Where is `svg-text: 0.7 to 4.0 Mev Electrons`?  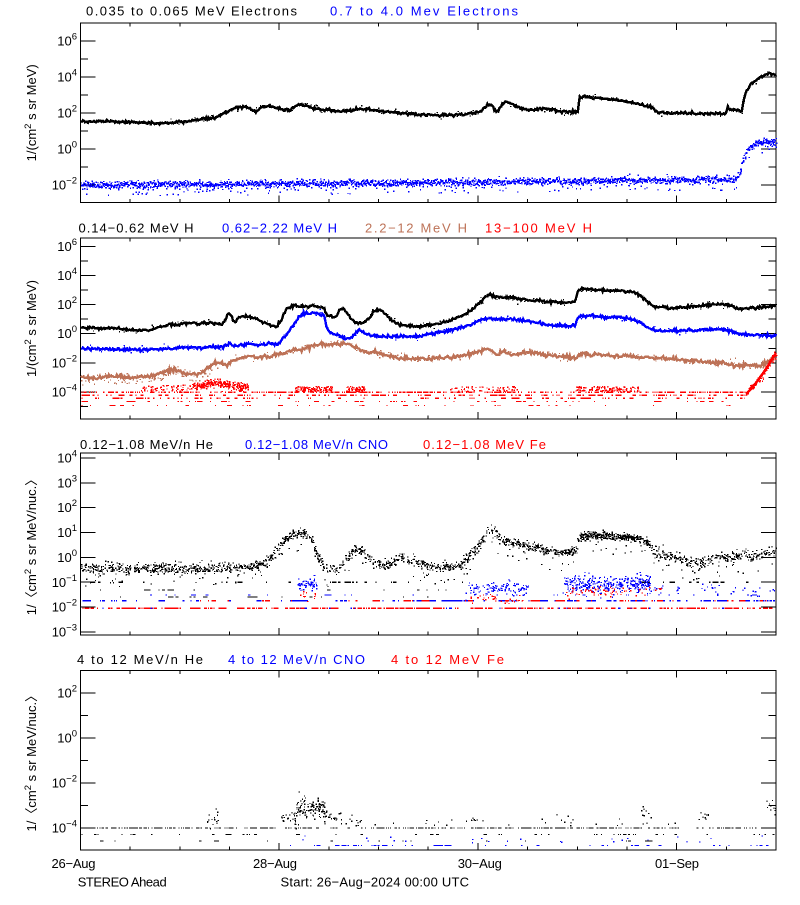 svg-text: 0.7 to 4.0 Mev Electrons is located at coordinates (424, 11).